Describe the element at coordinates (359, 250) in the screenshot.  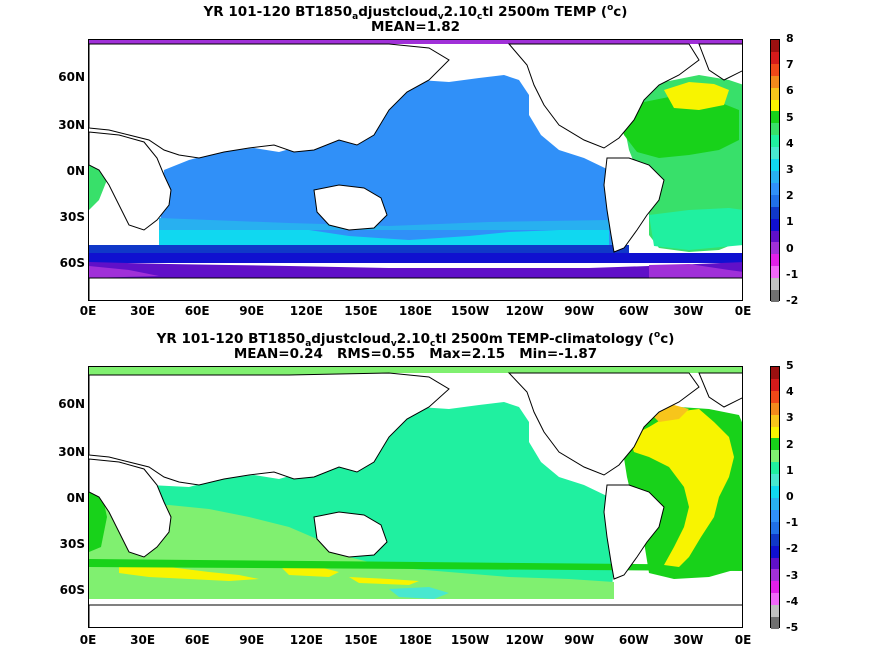
I see `deep-blue-band` at that location.